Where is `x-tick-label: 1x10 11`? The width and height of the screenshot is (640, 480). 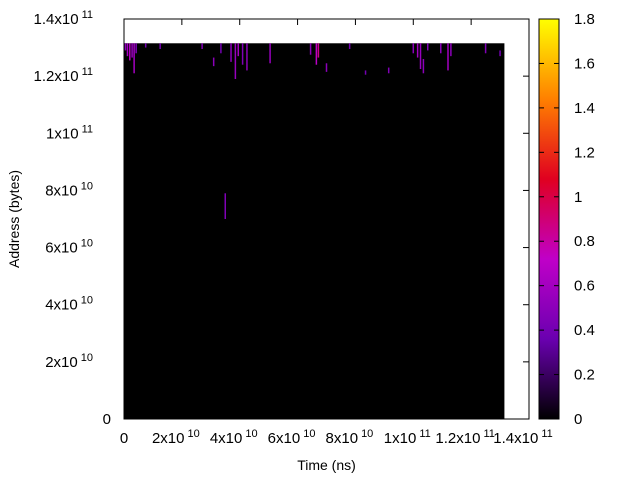 x-tick-label: 1x10 11 is located at coordinates (407, 437).